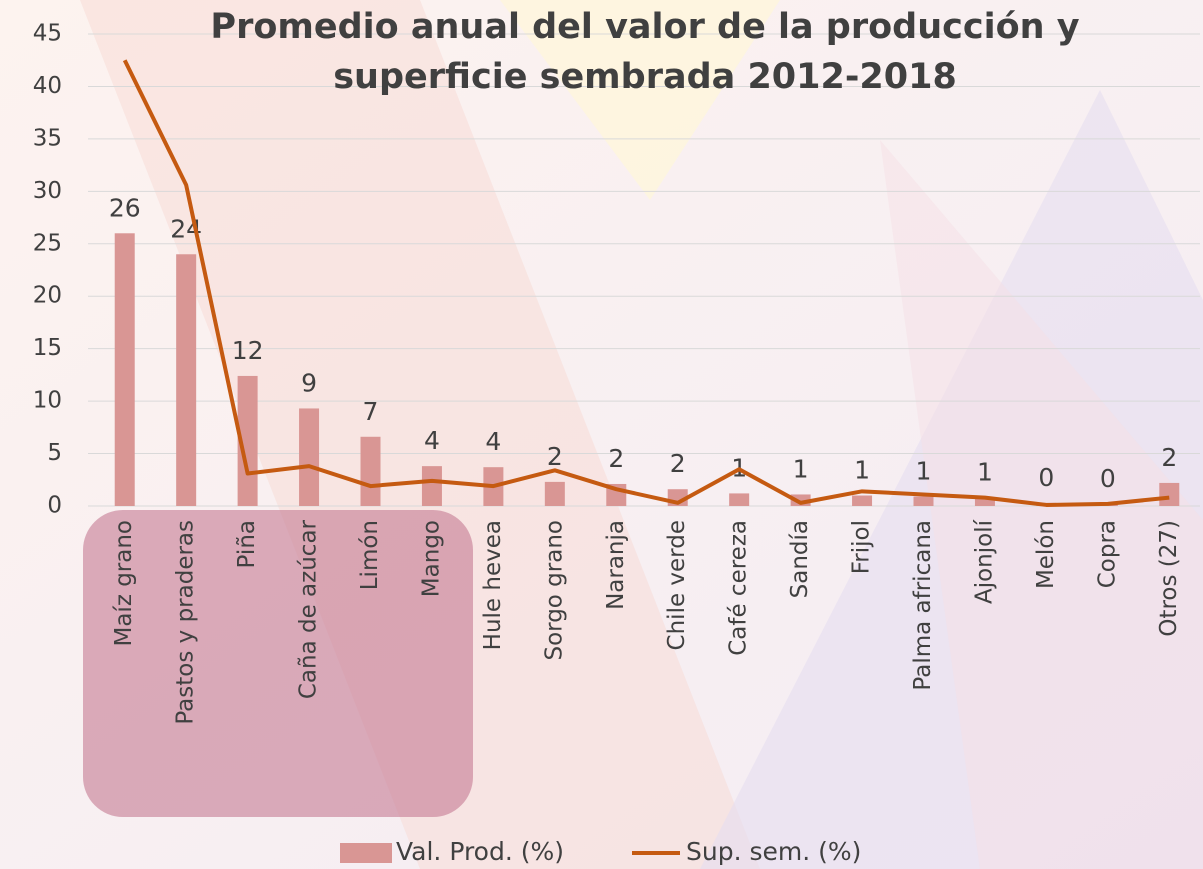  What do you see at coordinates (616, 565) in the screenshot?
I see `x-tick-label: Naranja` at bounding box center [616, 565].